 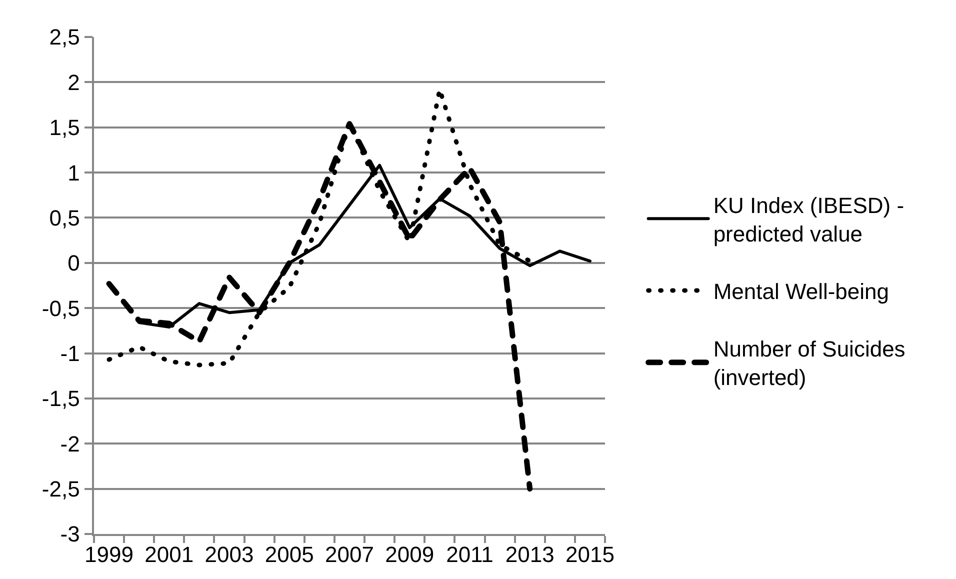 What do you see at coordinates (409, 555) in the screenshot?
I see `x-tick-label: 2009` at bounding box center [409, 555].